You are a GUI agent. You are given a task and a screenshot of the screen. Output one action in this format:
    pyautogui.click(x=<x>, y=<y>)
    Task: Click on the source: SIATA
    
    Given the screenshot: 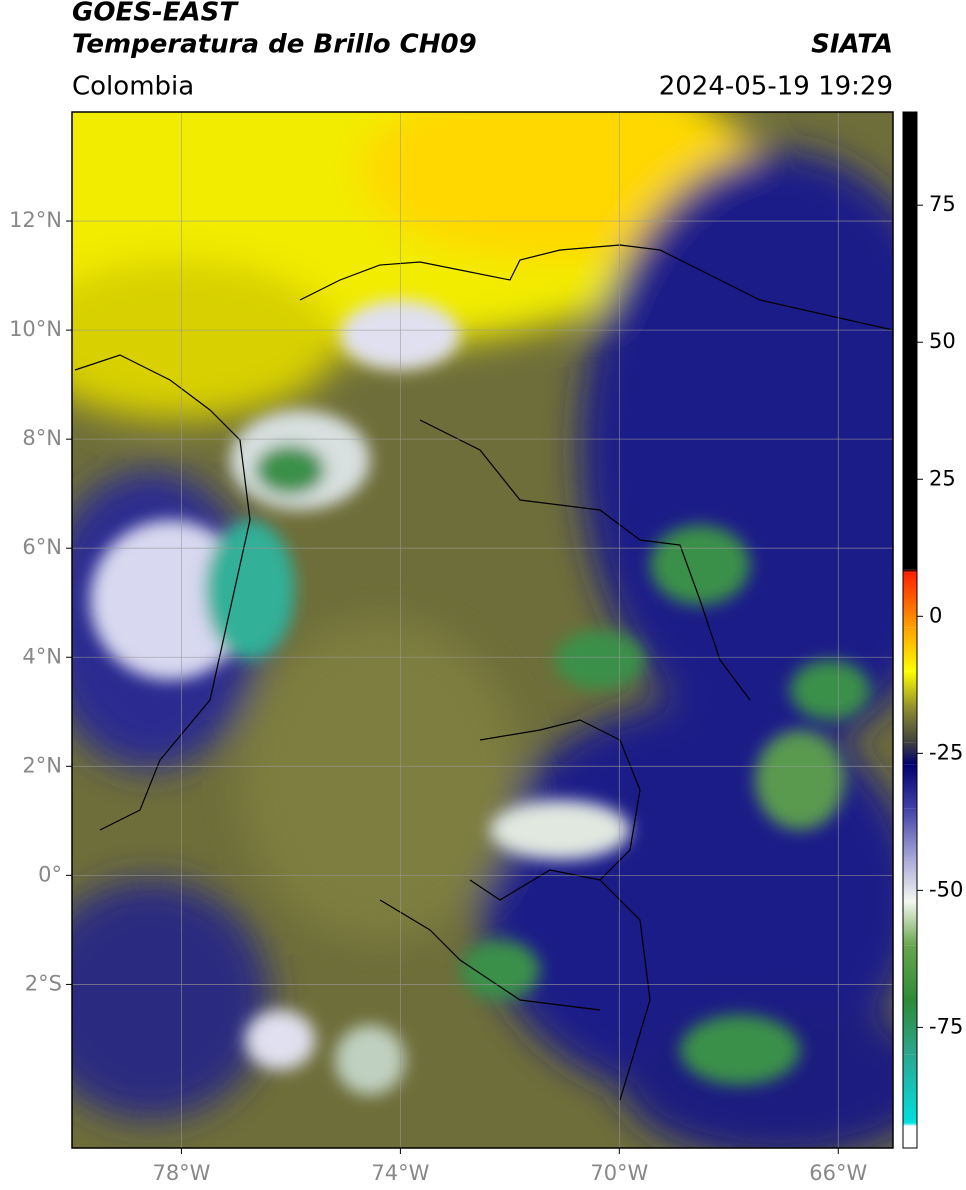 What is the action you would take?
    pyautogui.click(x=852, y=45)
    